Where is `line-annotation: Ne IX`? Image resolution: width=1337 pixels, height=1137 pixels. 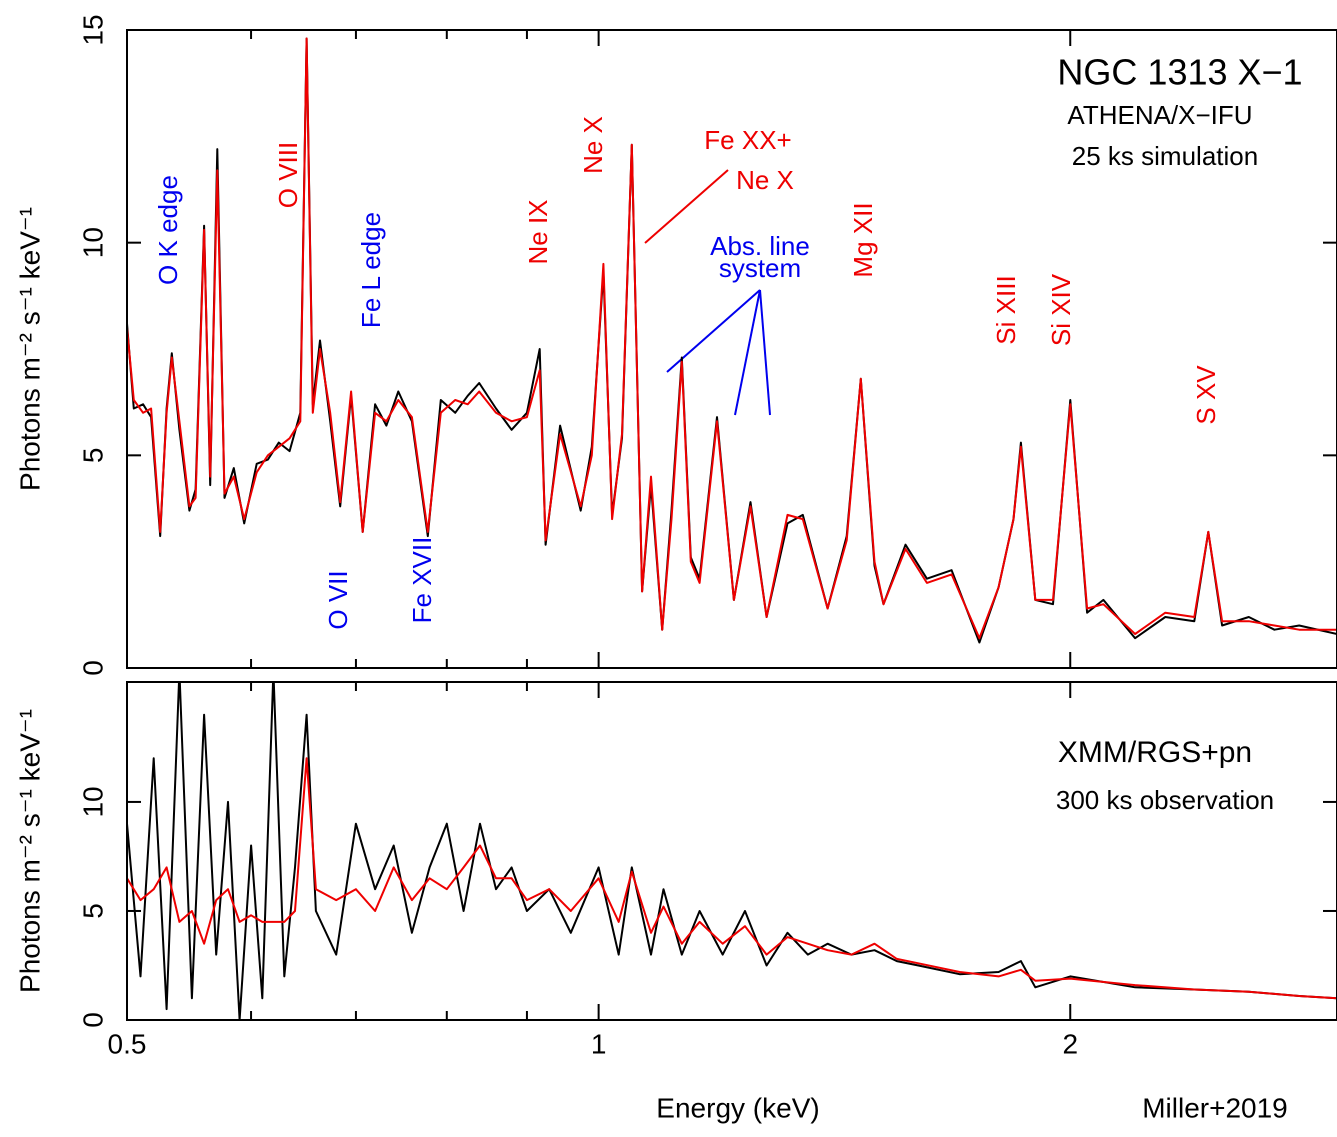 line-annotation: Ne IX is located at coordinates (538, 231).